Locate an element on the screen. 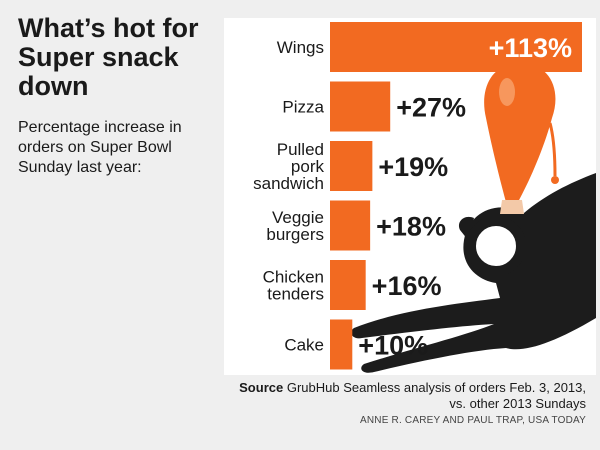 This screenshot has width=600, height=450. category-label: Cake is located at coordinates (304, 345).